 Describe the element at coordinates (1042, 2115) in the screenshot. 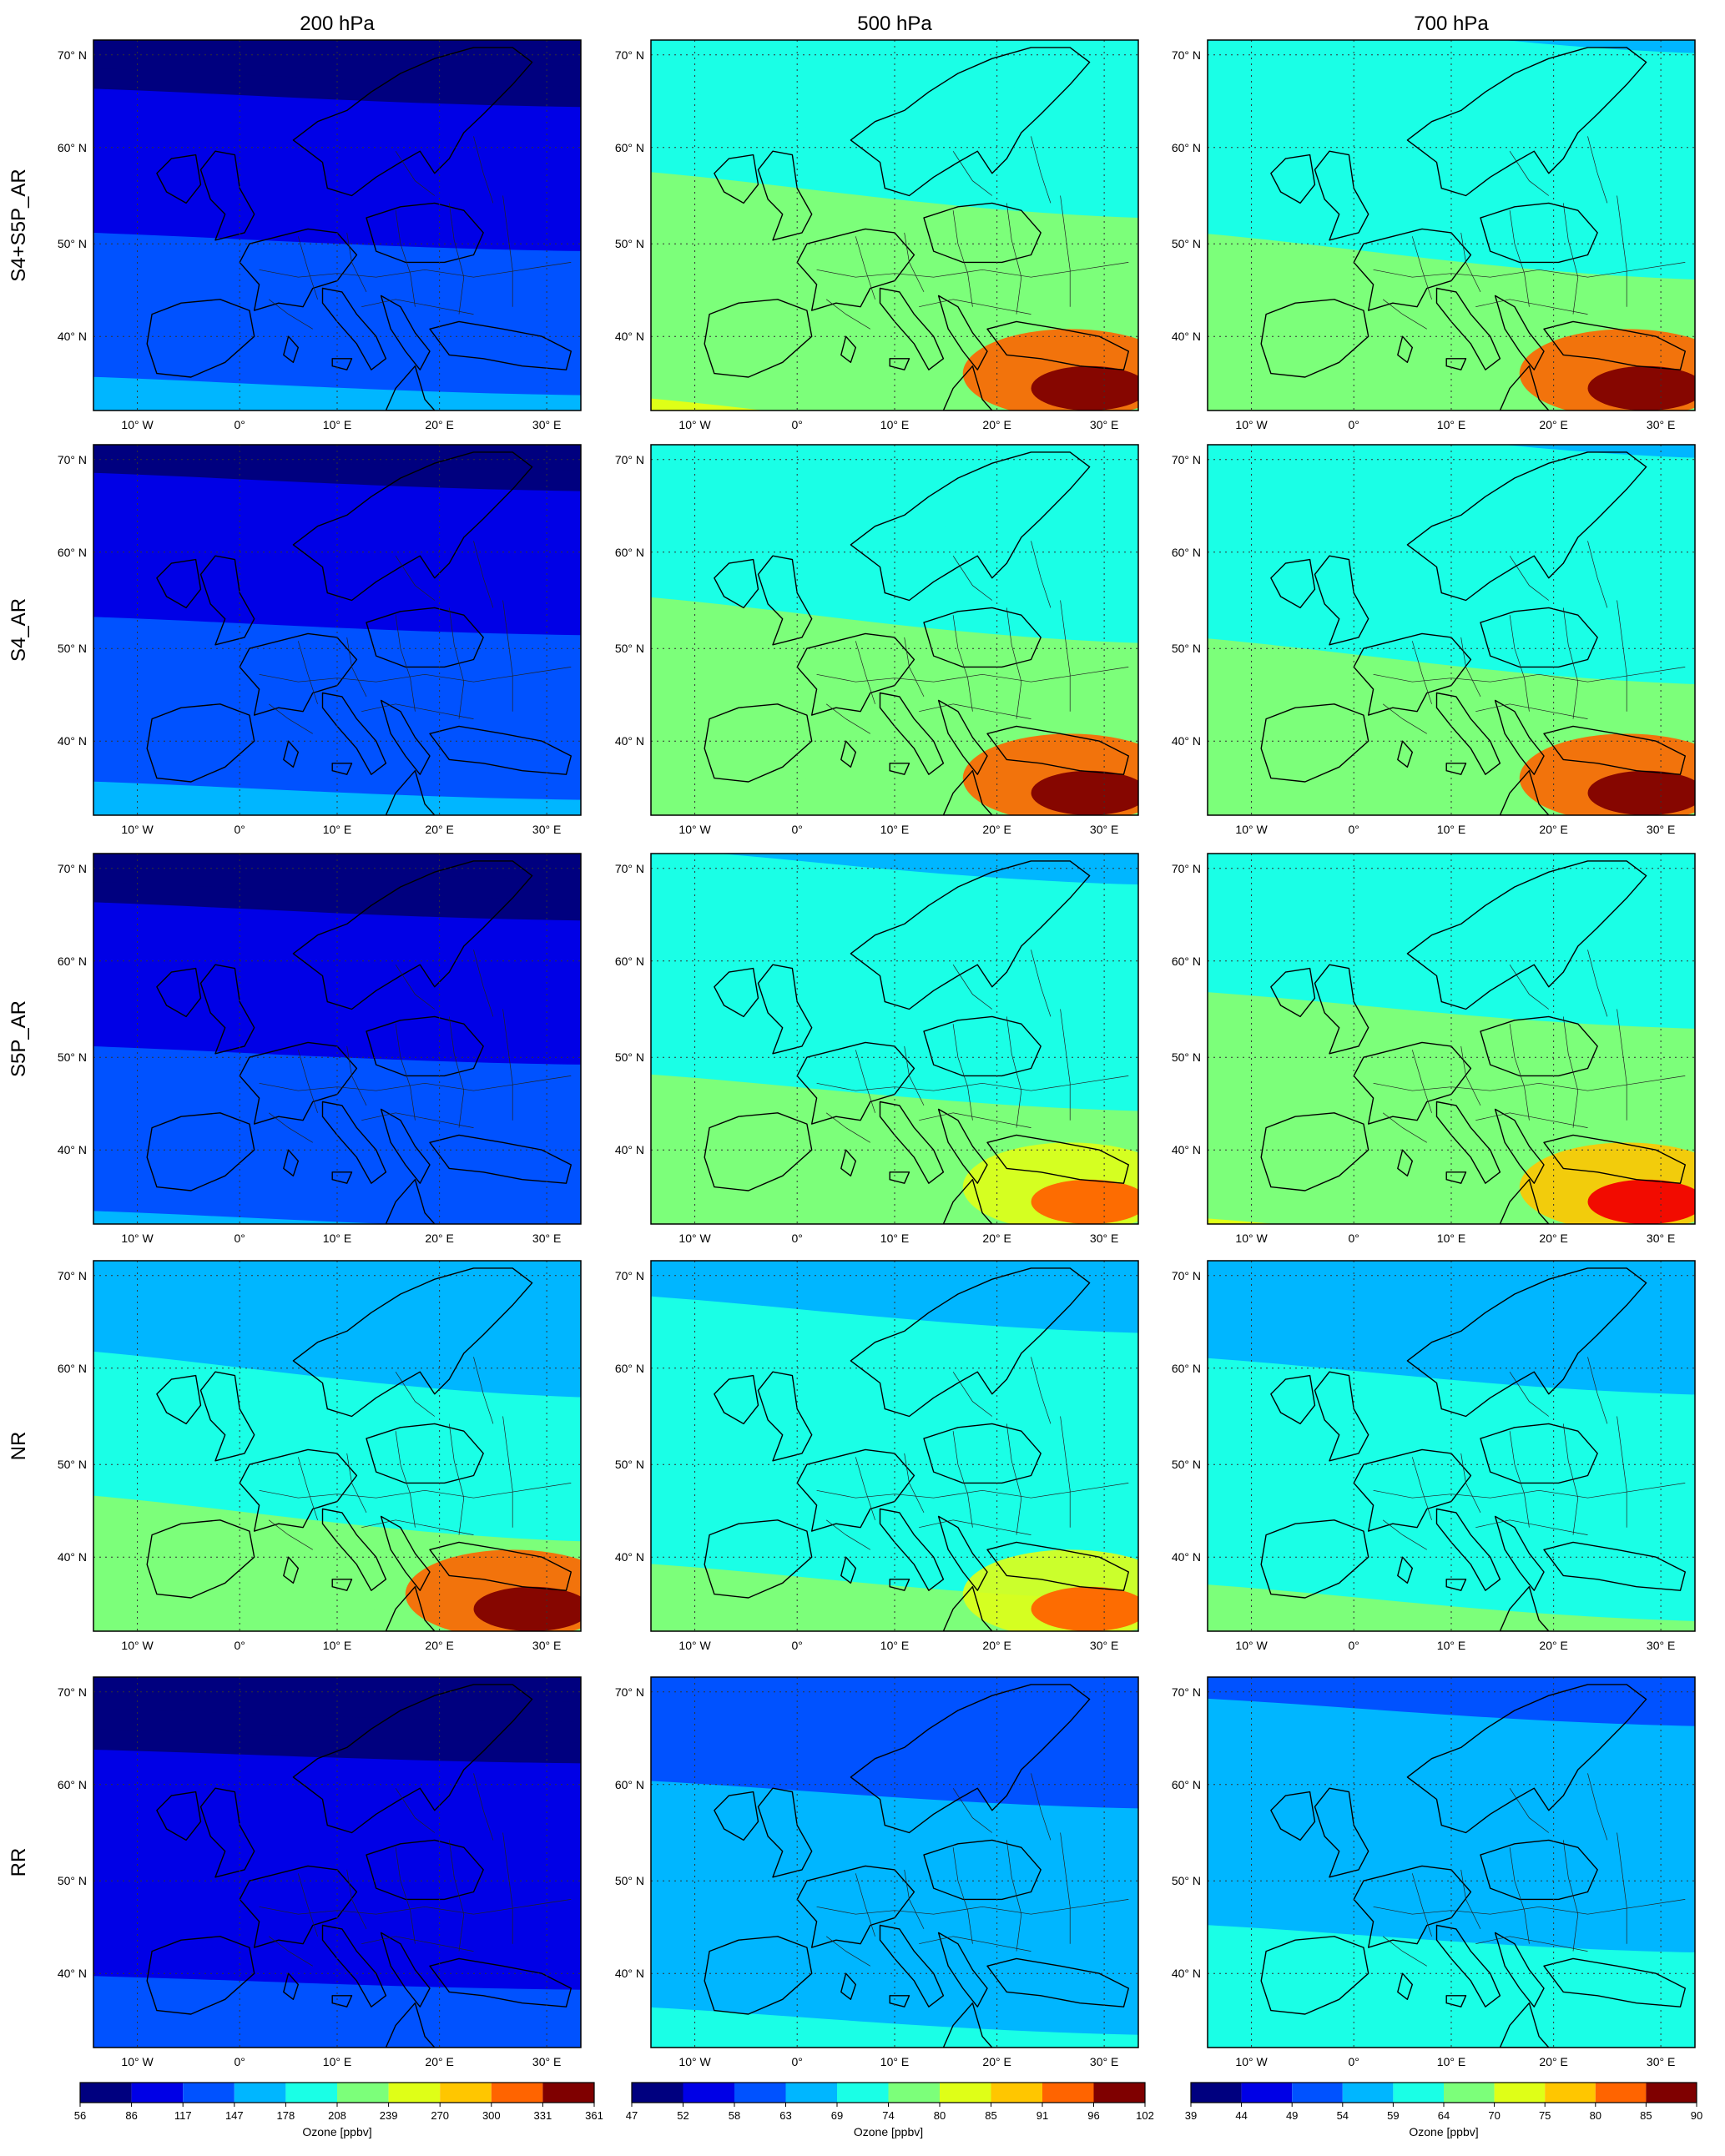

I see `colorbar-tick-label: 91` at that location.